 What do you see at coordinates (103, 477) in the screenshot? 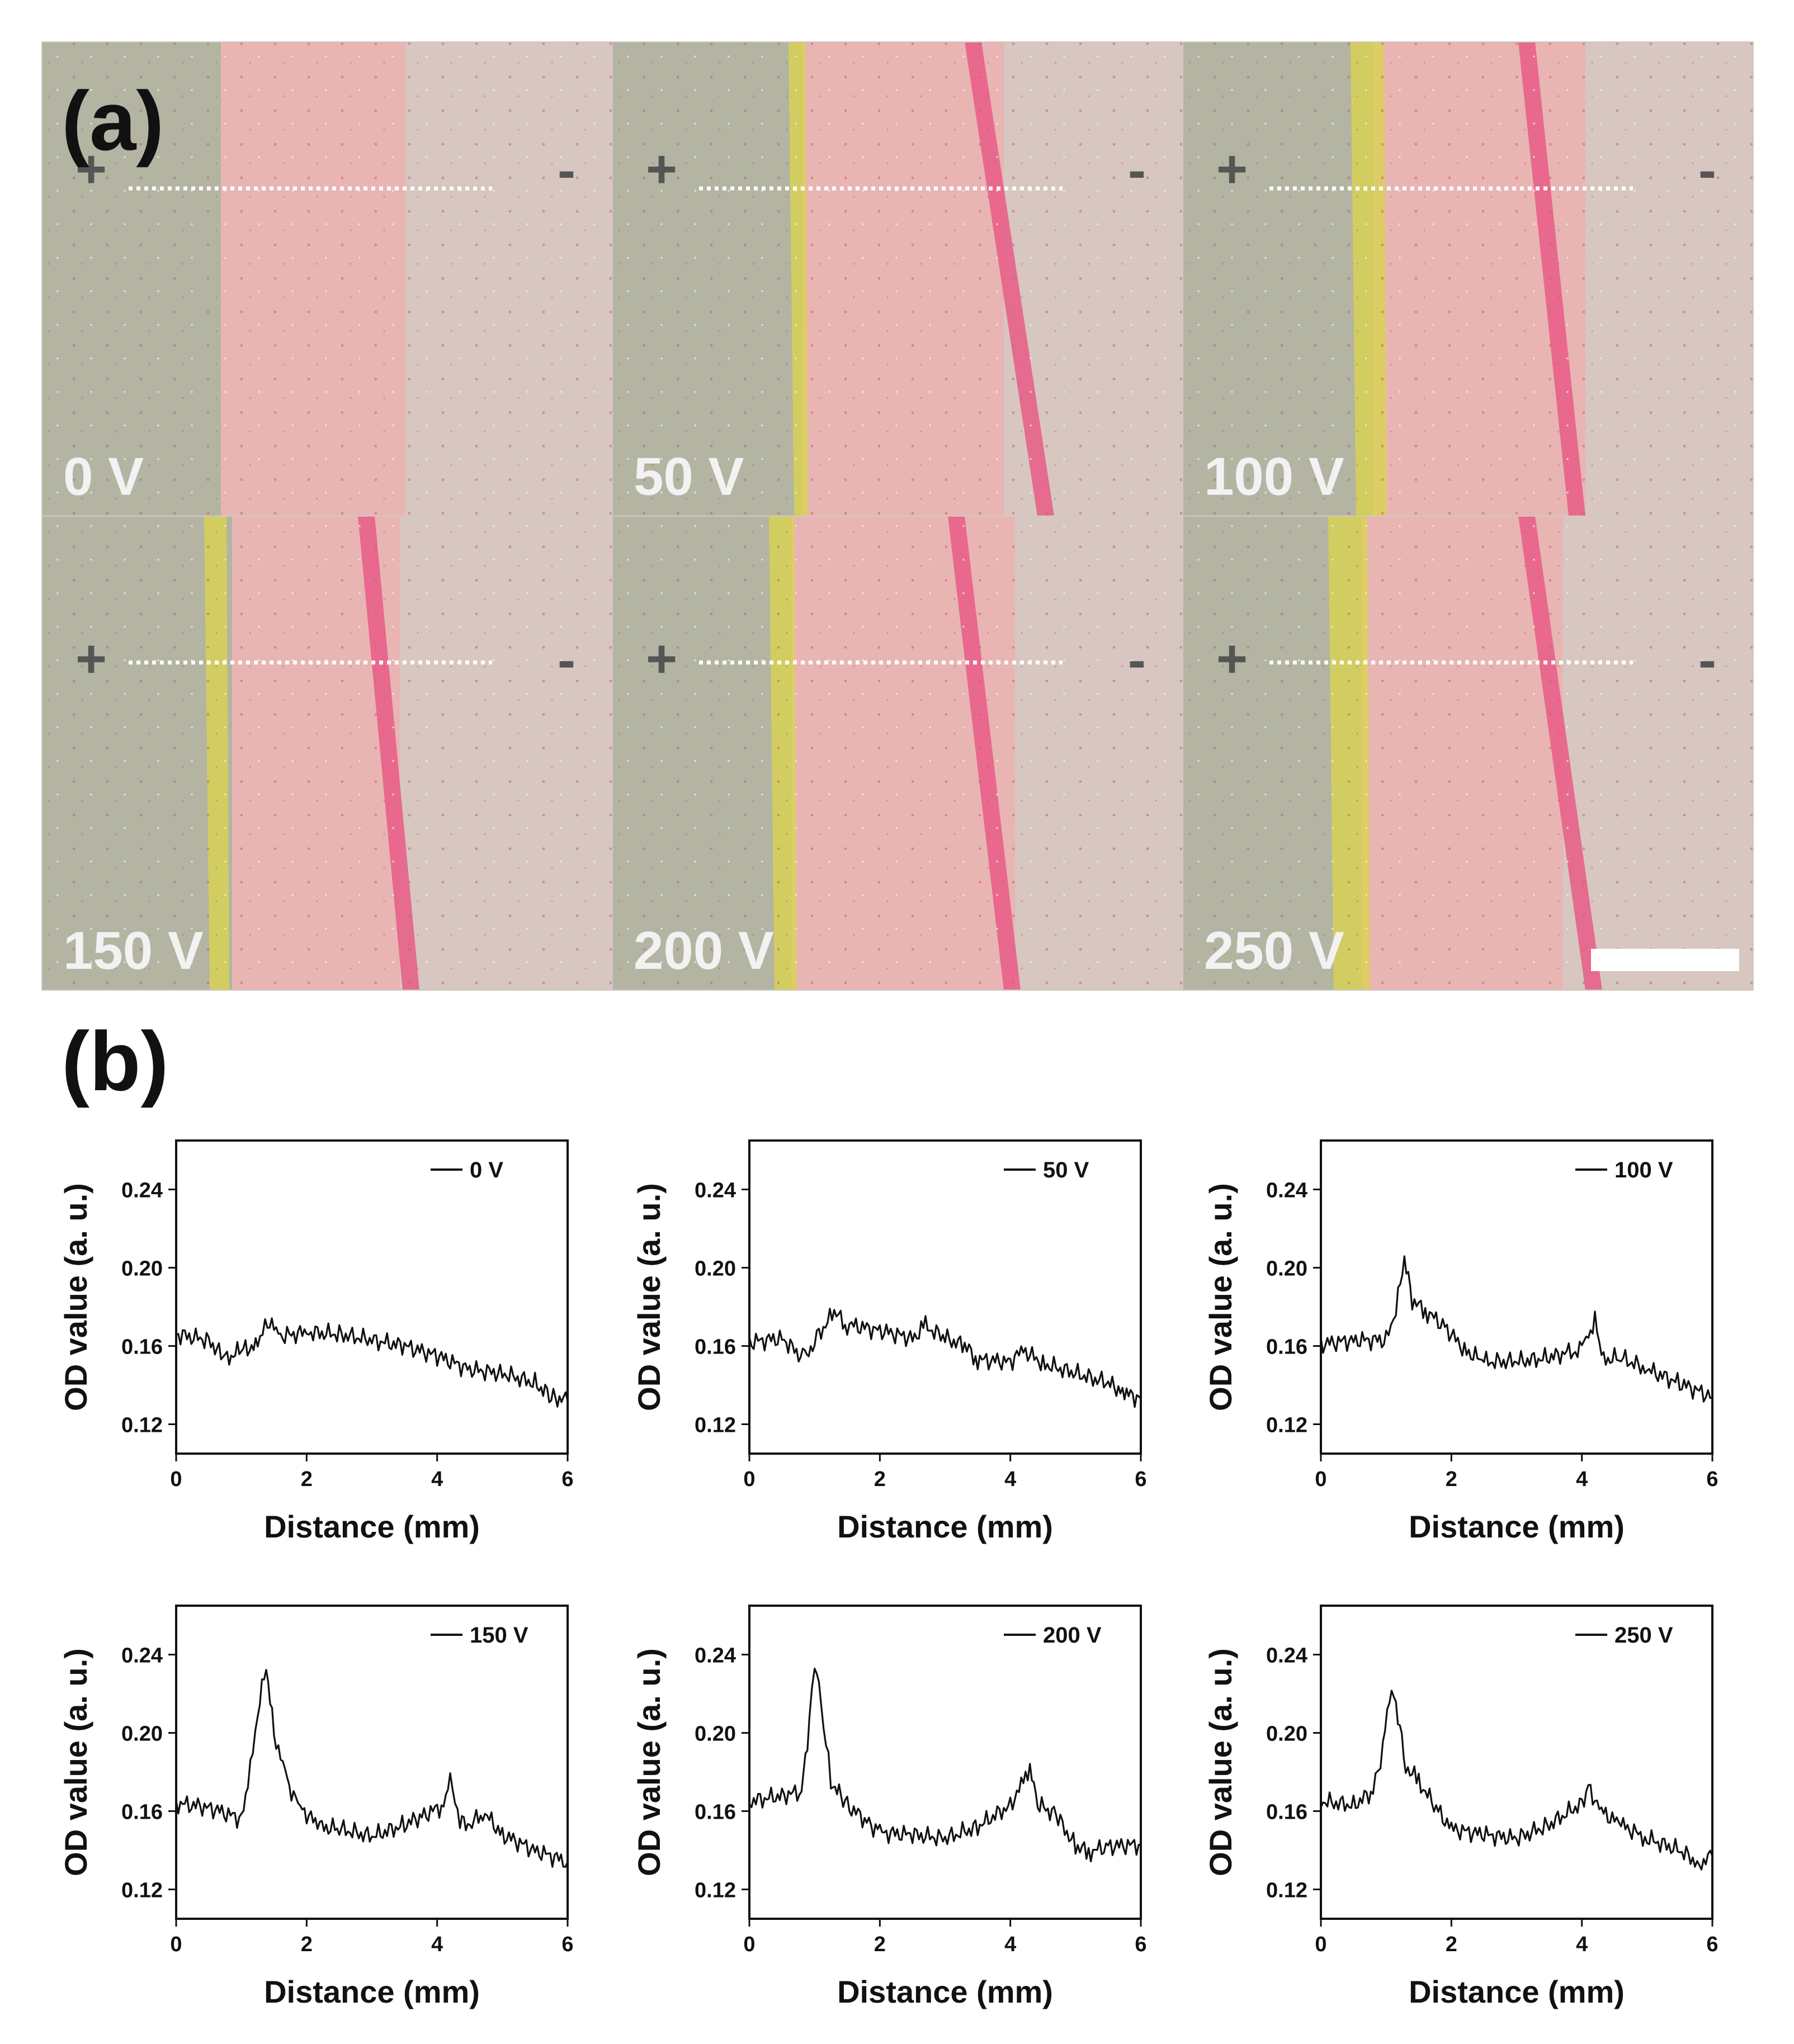
I see `voltage-label: 0 V` at bounding box center [103, 477].